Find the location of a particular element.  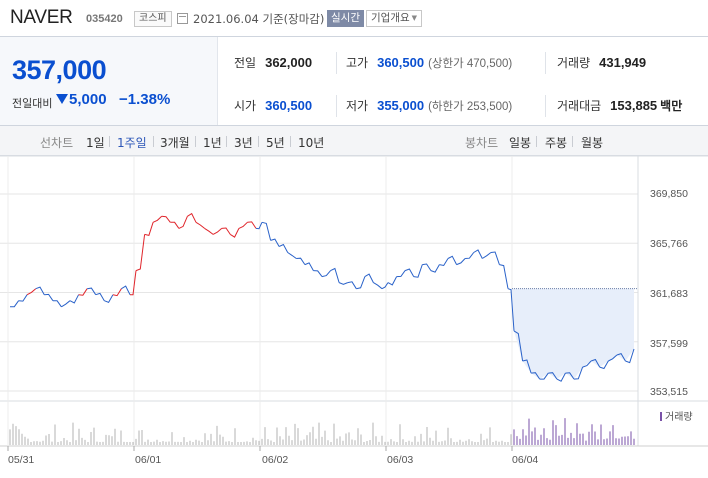

x-tick-label: 06/01 is located at coordinates (148, 460).